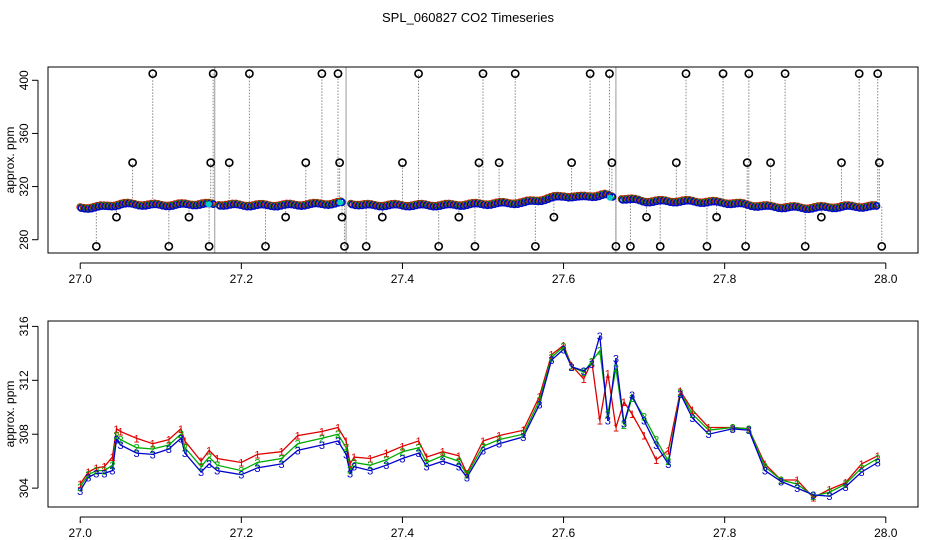 The height and width of the screenshot is (540, 936). Describe the element at coordinates (24, 326) in the screenshot. I see `bottom-y-tick-label: 316` at that location.